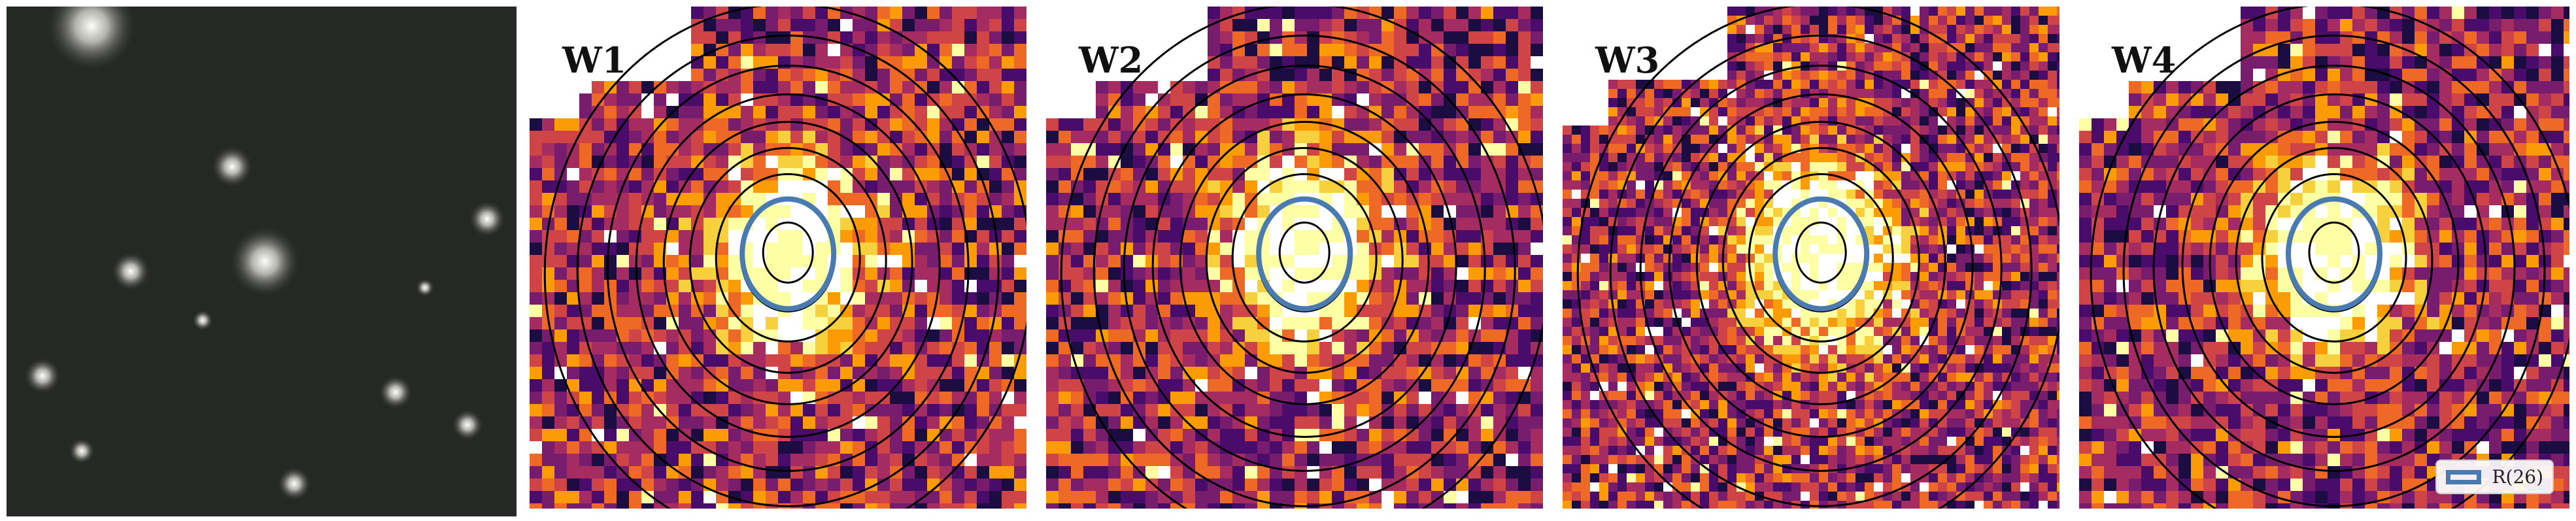  Describe the element at coordinates (594, 60) in the screenshot. I see `band-label-w1: W1` at that location.